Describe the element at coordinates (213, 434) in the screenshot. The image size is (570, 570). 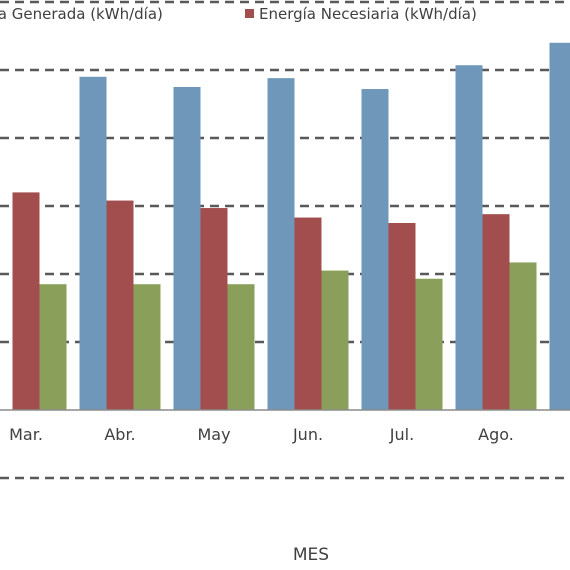
I see `x-tick-label: May` at that location.